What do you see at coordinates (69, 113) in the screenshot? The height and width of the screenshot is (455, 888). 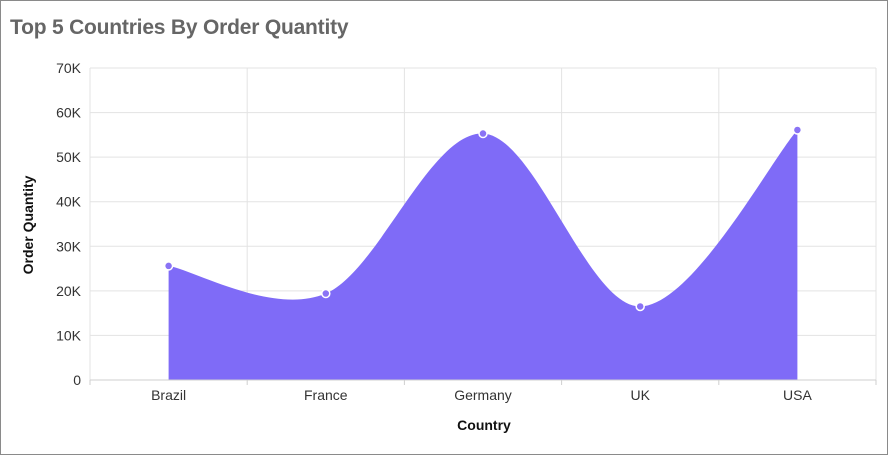 I see `y-tick-label: 60K` at bounding box center [69, 113].